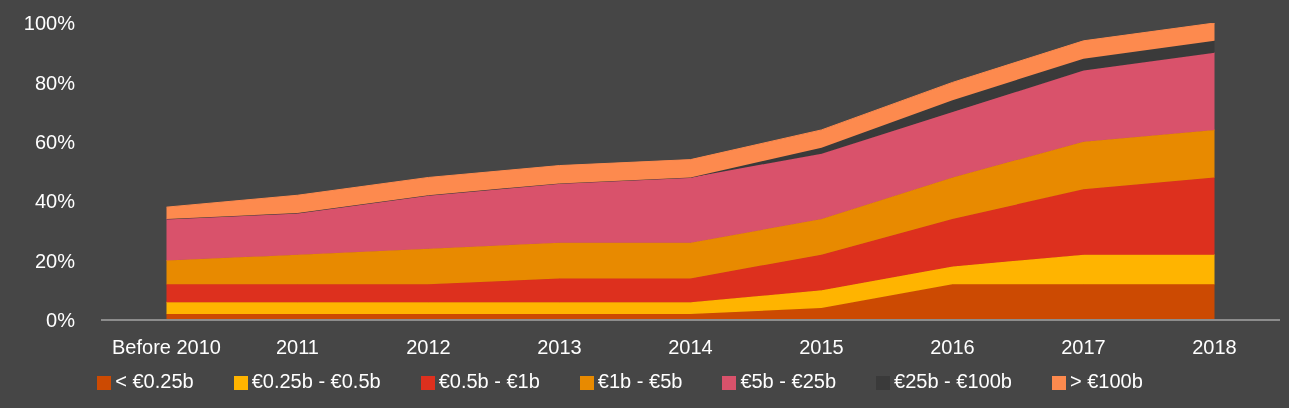  What do you see at coordinates (316, 381) in the screenshot?
I see `legend-label: €0.25b - €0.5b` at bounding box center [316, 381].